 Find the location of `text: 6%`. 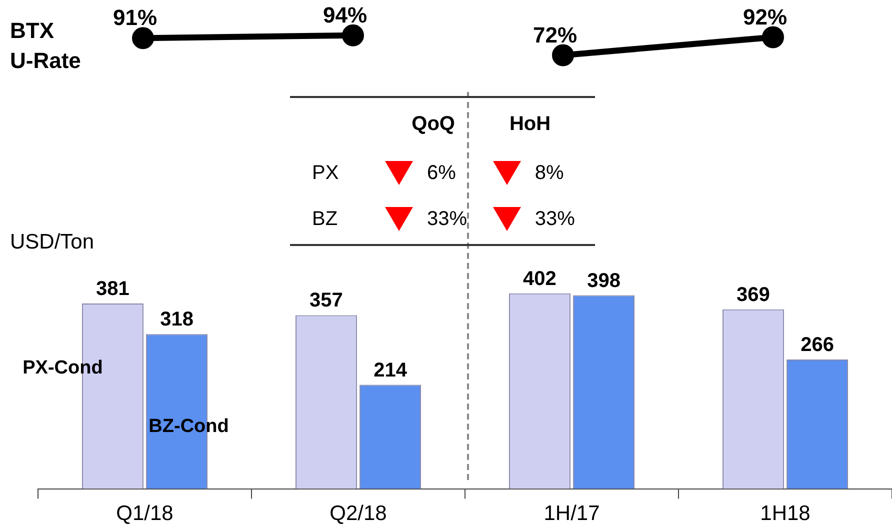

text: 6% is located at coordinates (441, 173).